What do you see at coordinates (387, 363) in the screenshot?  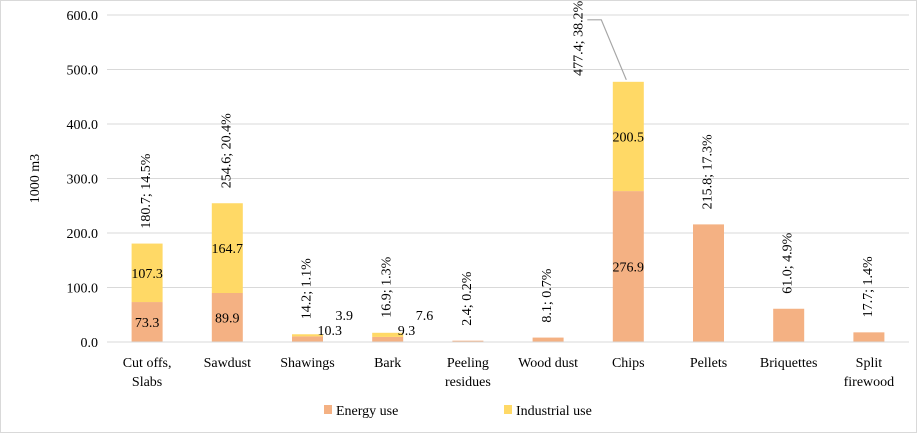 I see `x-tick-label: Bark` at bounding box center [387, 363].